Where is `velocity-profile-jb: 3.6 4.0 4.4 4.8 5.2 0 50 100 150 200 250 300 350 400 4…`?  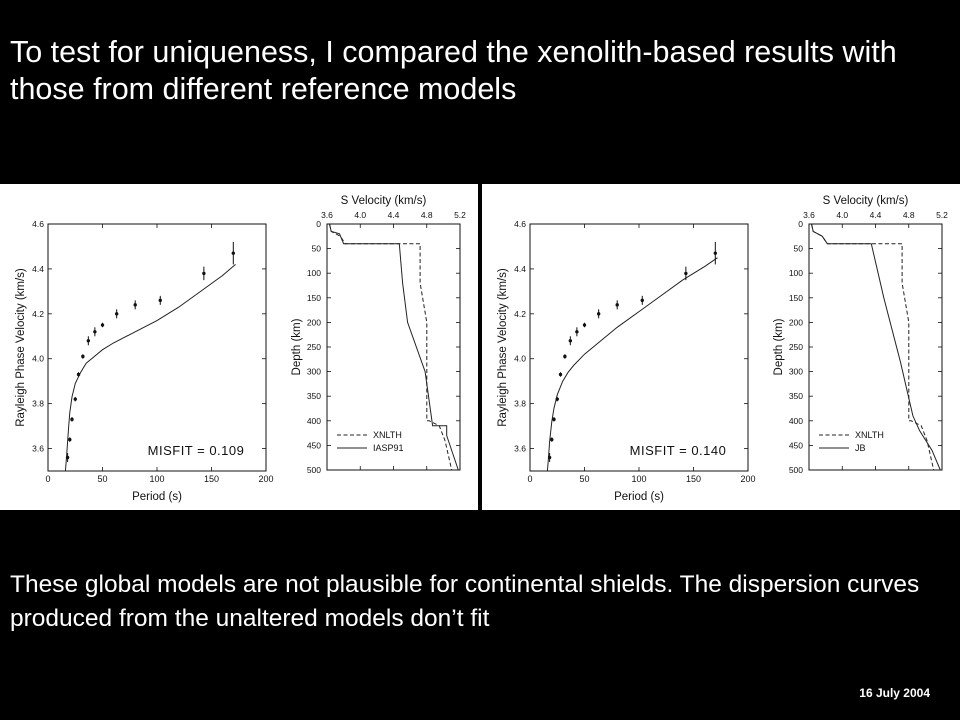 velocity-profile-jb: 3.6 4.0 4.4 4.8 5.2 0 50 100 150 200 250 300 350 400 4… is located at coordinates (860, 335).